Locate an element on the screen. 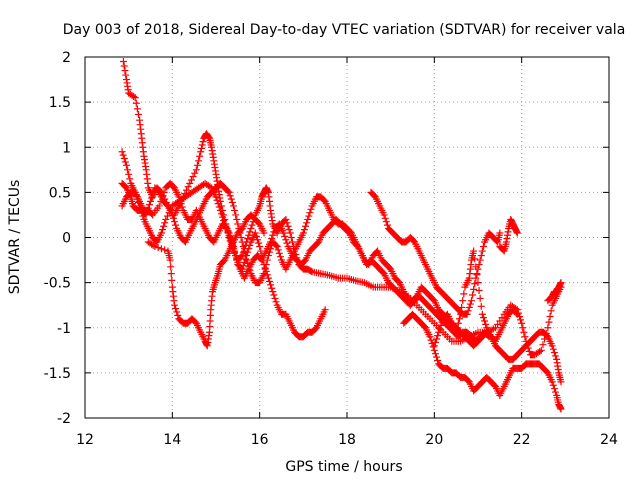 Image resolution: width=640 pixels, height=480 pixels. x-tick-label: 24 is located at coordinates (609, 440).